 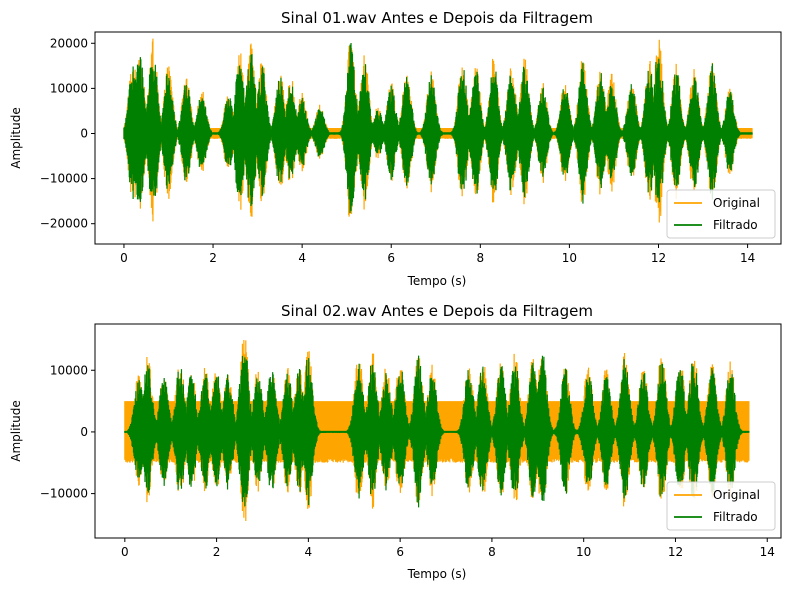 I want to click on subplot-1-legend-box, so click(x=721, y=214).